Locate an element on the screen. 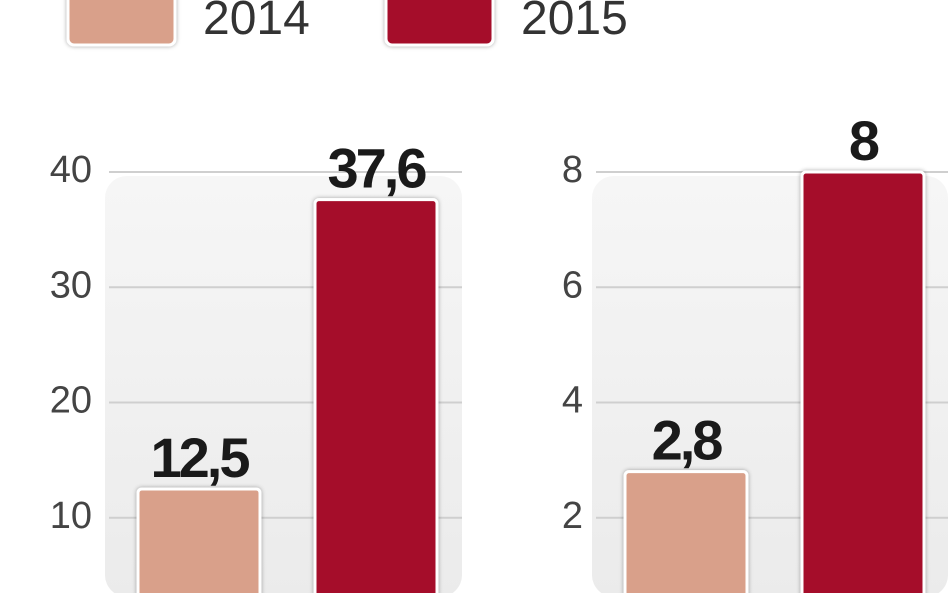 Image resolution: width=948 pixels, height=593 pixels. y-tick-label: 30 is located at coordinates (71, 285).